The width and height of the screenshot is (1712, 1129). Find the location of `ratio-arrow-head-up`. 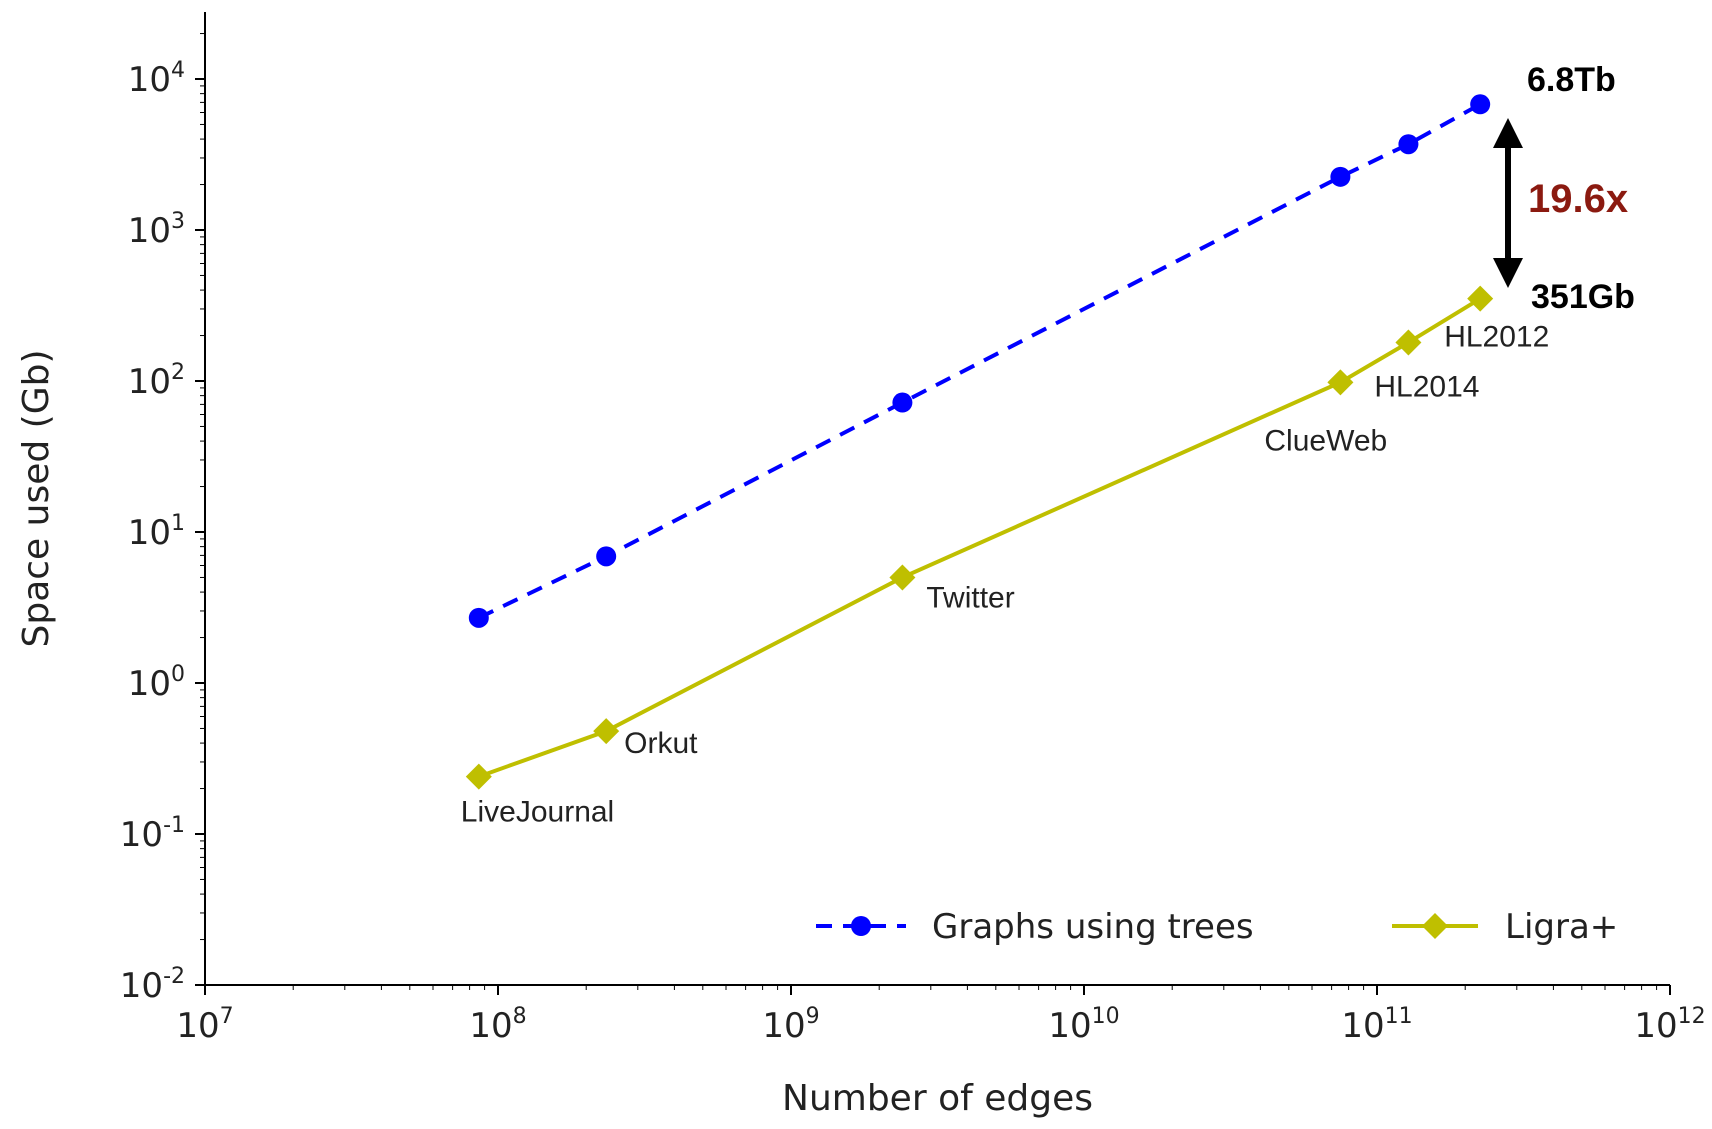

ratio-arrow-head-up is located at coordinates (1508, 133).